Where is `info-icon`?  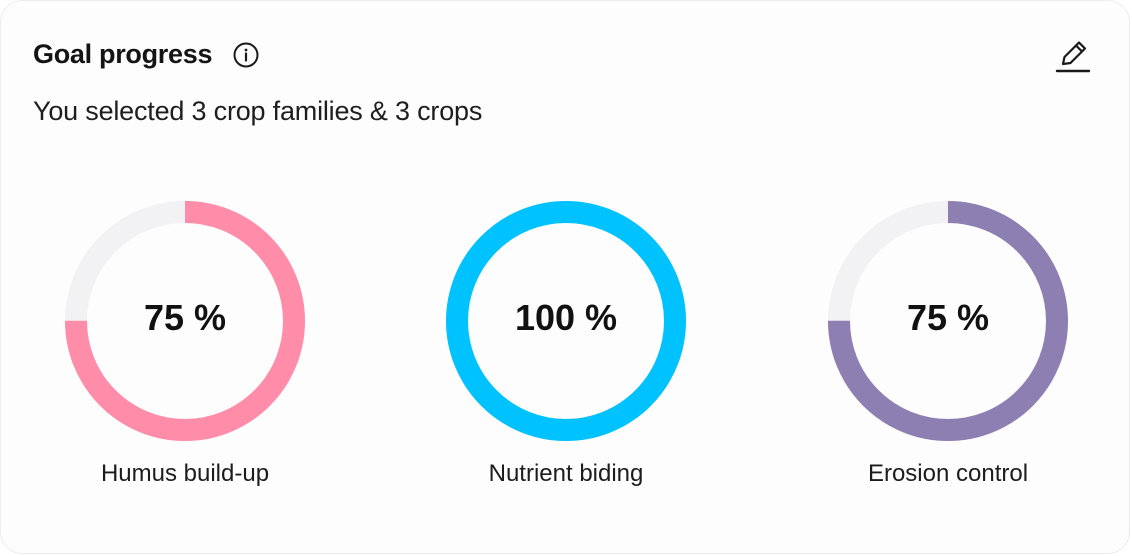
info-icon is located at coordinates (246, 55).